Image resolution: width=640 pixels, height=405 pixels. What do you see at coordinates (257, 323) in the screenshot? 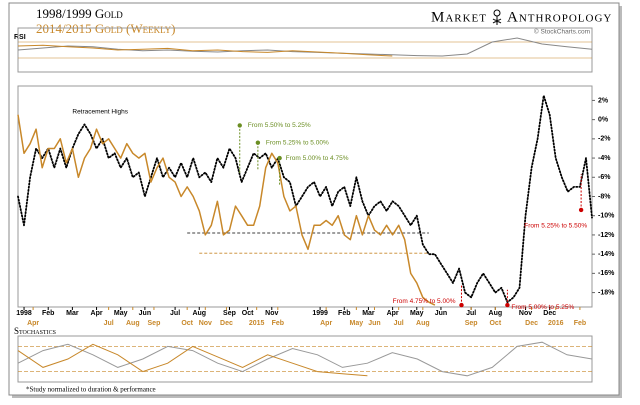
I see `x-tick-label: 2015` at bounding box center [257, 323].